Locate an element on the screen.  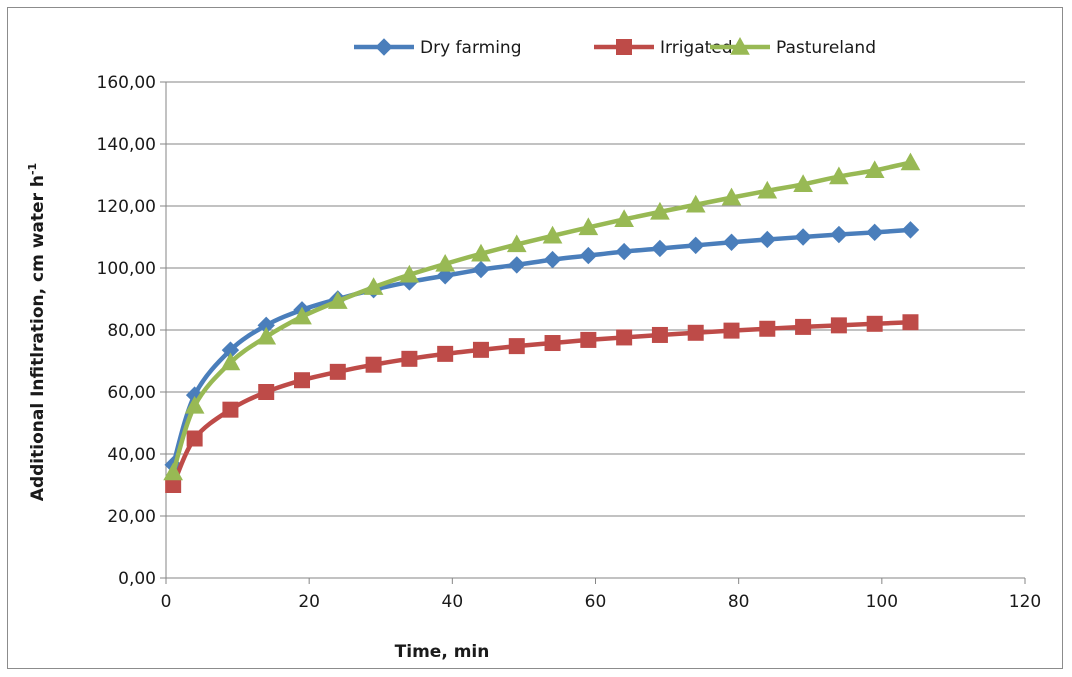
y-tick-label: 20,00 is located at coordinates (131, 517).